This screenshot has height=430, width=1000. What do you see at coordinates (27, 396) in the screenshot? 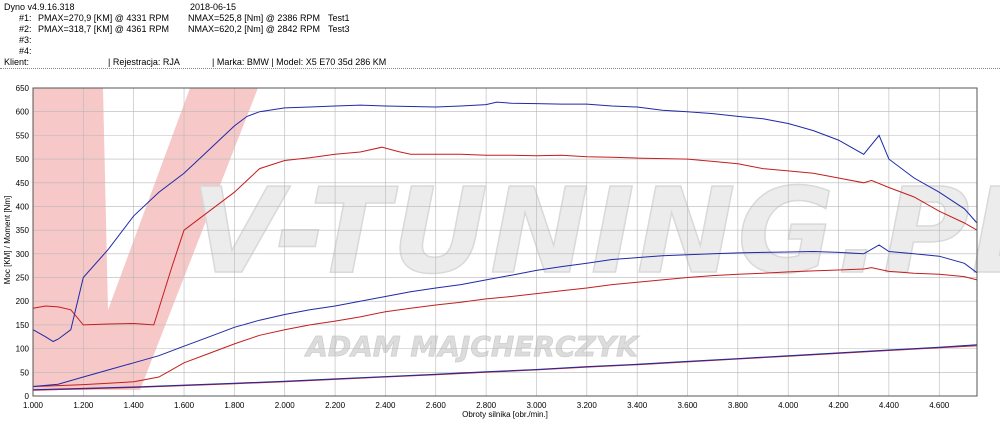
I see `y-tick-label: 0` at bounding box center [27, 396].